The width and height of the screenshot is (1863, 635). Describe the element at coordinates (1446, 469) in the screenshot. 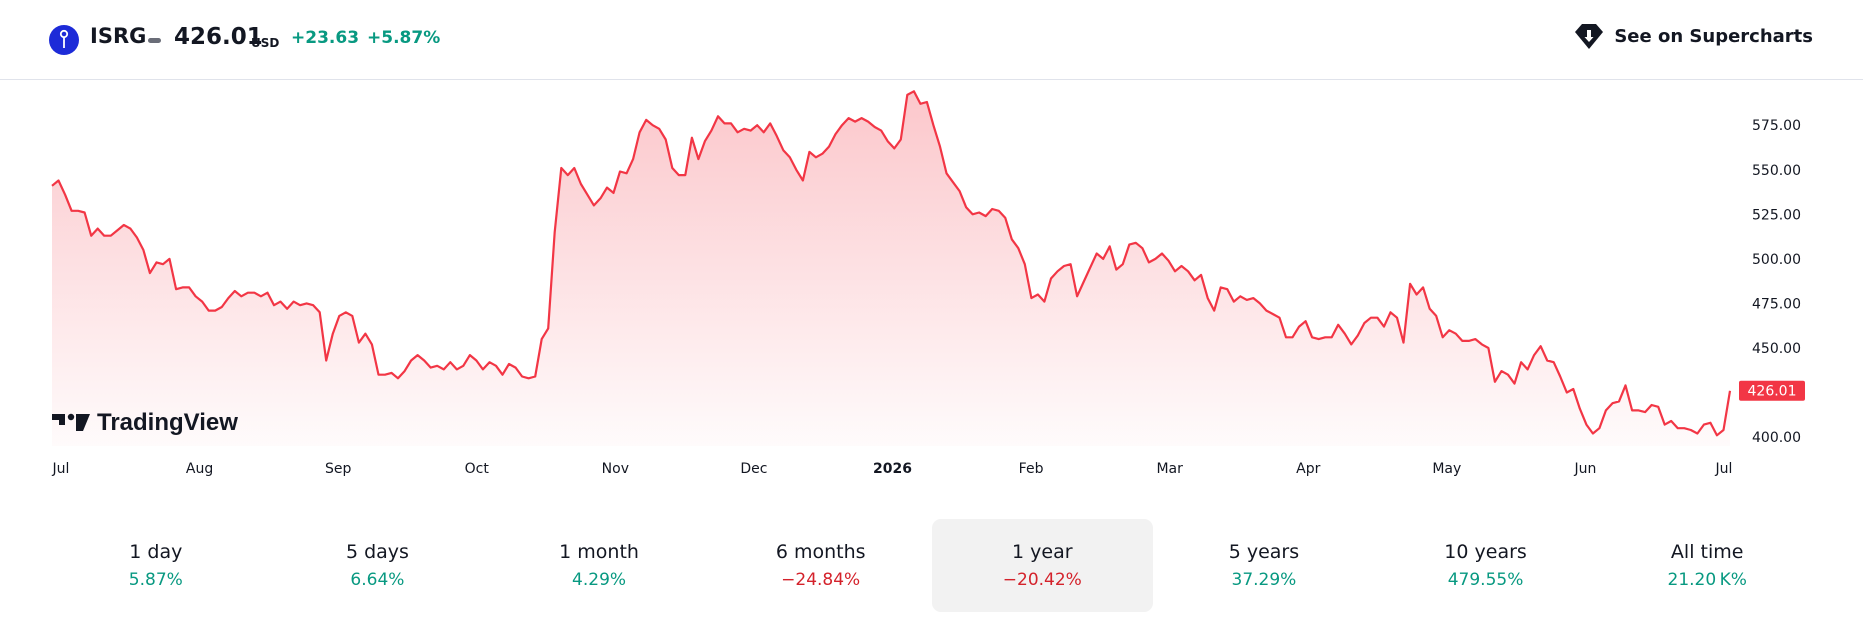

I see `x-tick-label: May` at that location.